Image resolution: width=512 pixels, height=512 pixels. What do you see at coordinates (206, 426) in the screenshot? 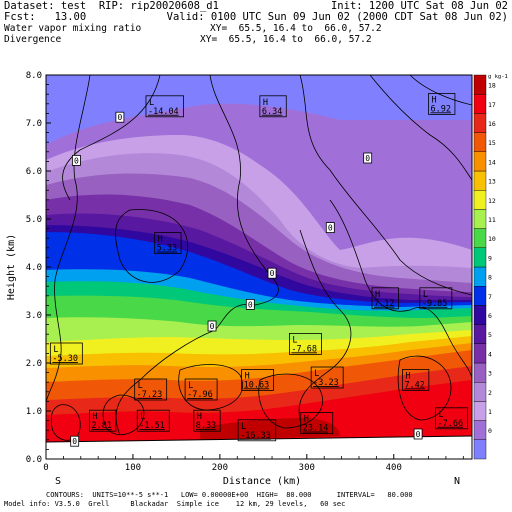
I see `extremum-value-label: 8.33` at bounding box center [206, 426].